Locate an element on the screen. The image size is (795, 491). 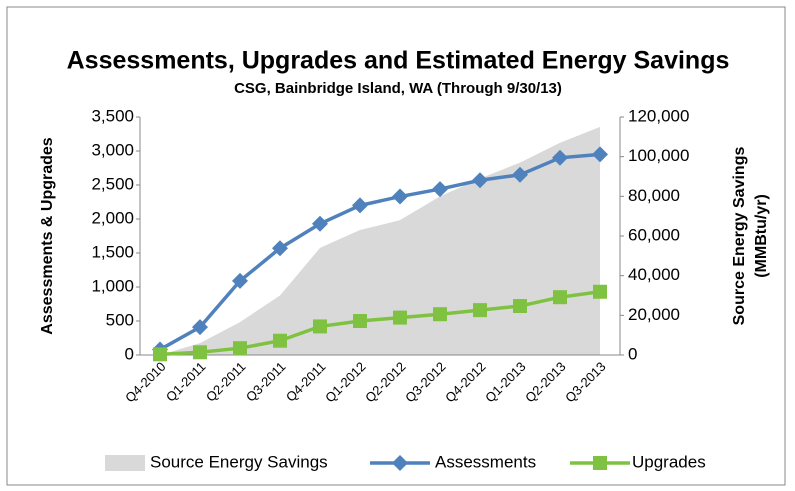
y-tick-label: 3,500 is located at coordinates (112, 115).